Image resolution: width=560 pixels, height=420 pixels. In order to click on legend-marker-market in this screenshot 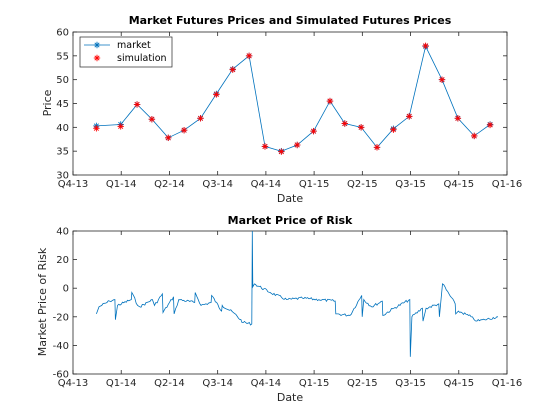, I will do `click(97, 45)`.